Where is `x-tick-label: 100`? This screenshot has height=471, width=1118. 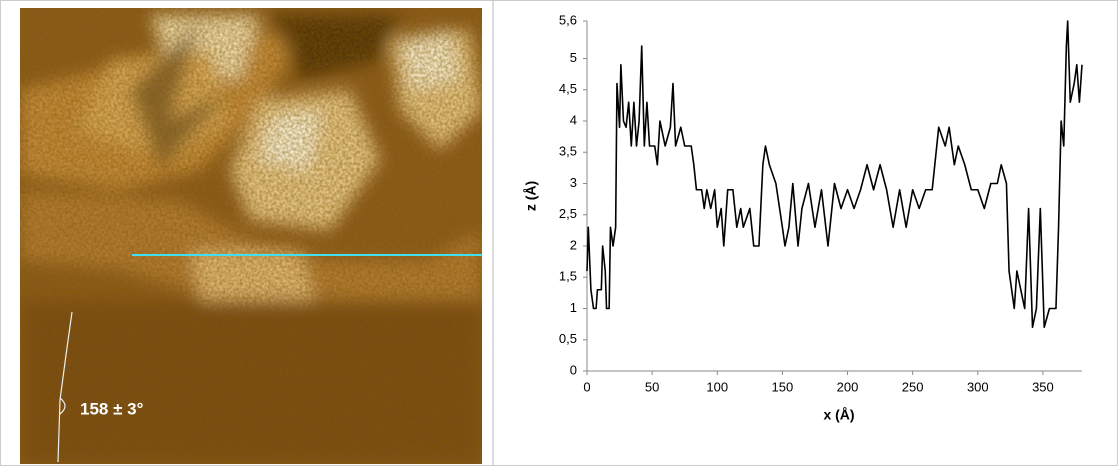
x-tick-label: 100 is located at coordinates (717, 386).